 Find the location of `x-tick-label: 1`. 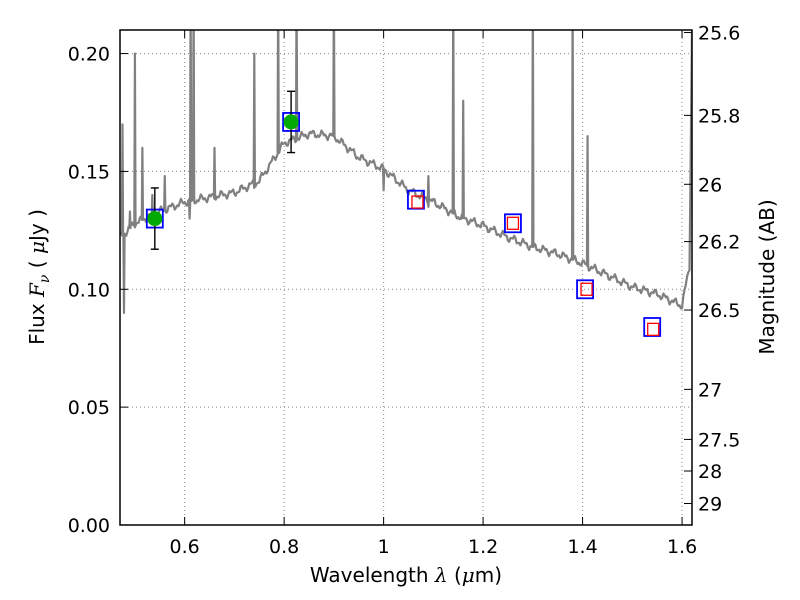

x-tick-label: 1 is located at coordinates (384, 547).